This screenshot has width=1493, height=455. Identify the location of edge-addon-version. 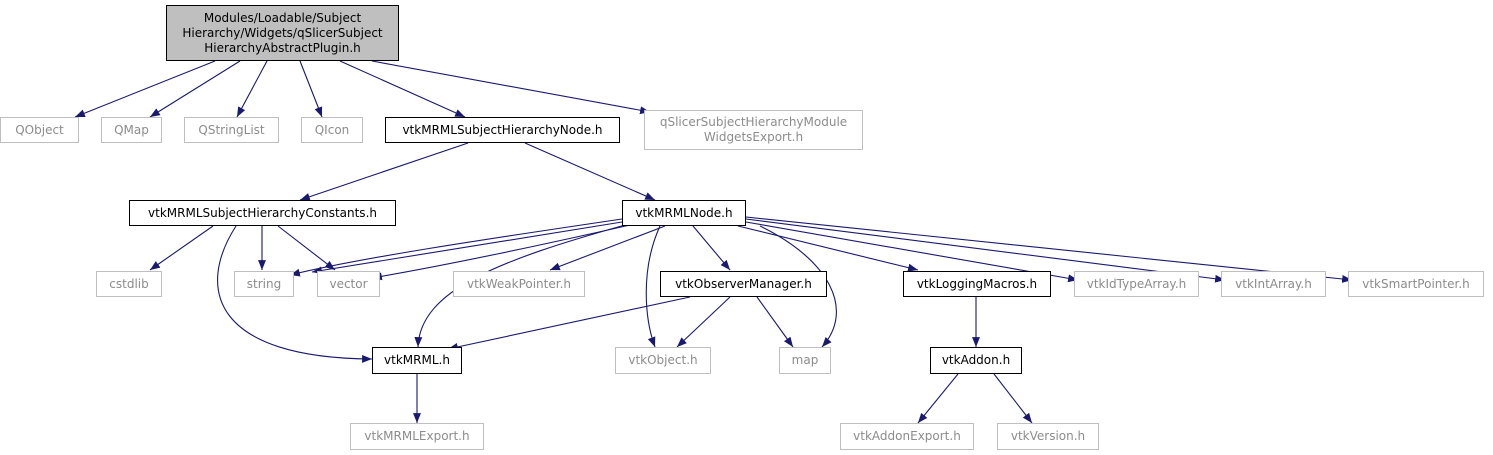
(1013, 398).